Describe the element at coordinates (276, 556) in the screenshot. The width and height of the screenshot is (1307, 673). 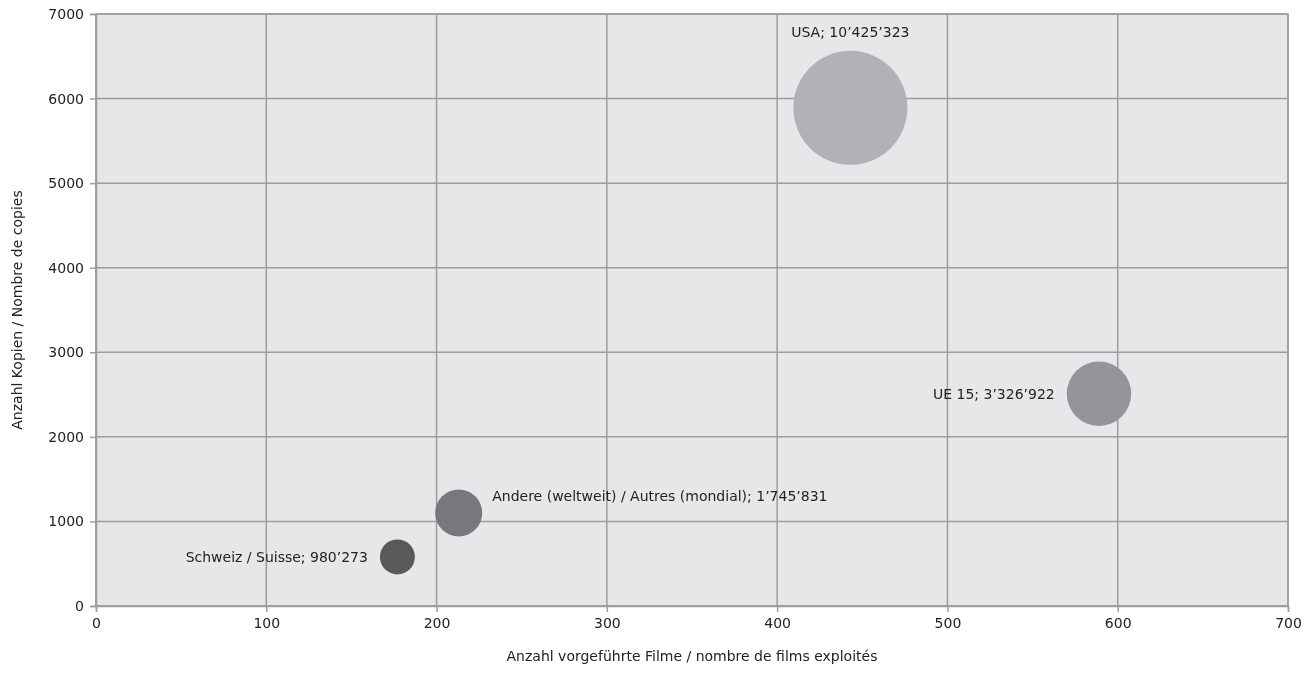
I see `data-label: Schweiz / Suisse; 980’273` at that location.